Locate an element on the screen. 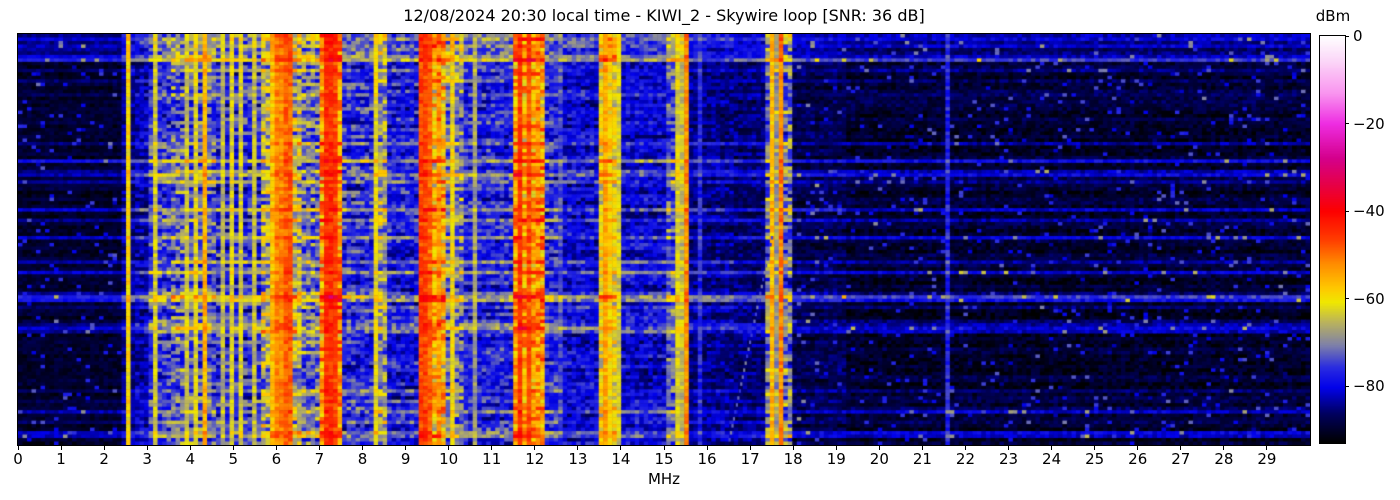 This screenshot has height=500, width=1400. x-tick-label: 10 is located at coordinates (449, 459).